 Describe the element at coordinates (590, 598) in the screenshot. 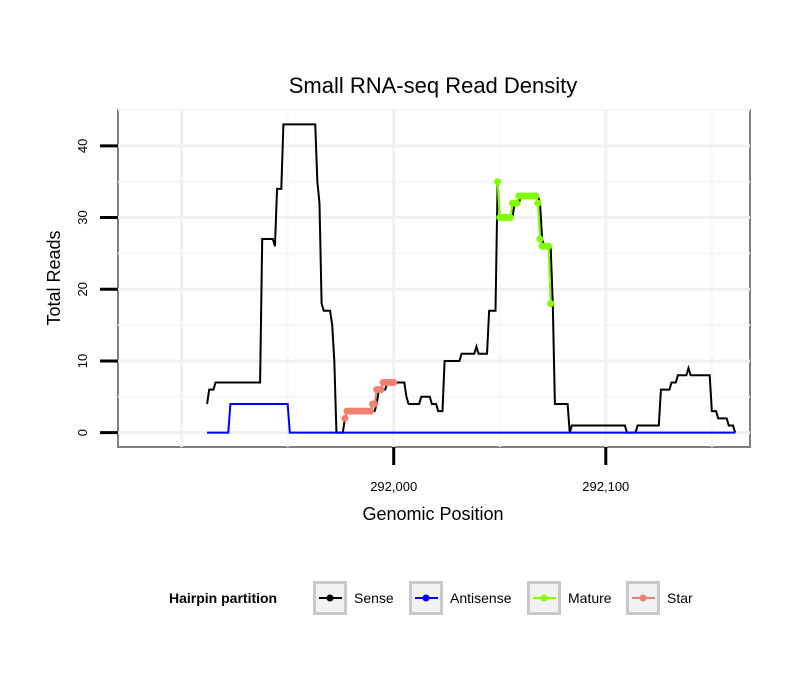

I see `legend-label-mature: Mature` at that location.